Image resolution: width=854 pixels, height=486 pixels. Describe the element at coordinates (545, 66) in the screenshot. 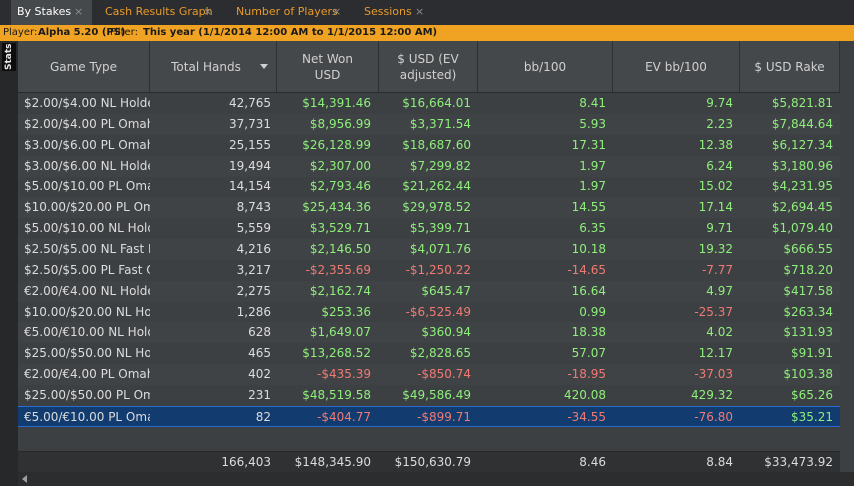

I see `column-header-bb100: bb/100` at that location.